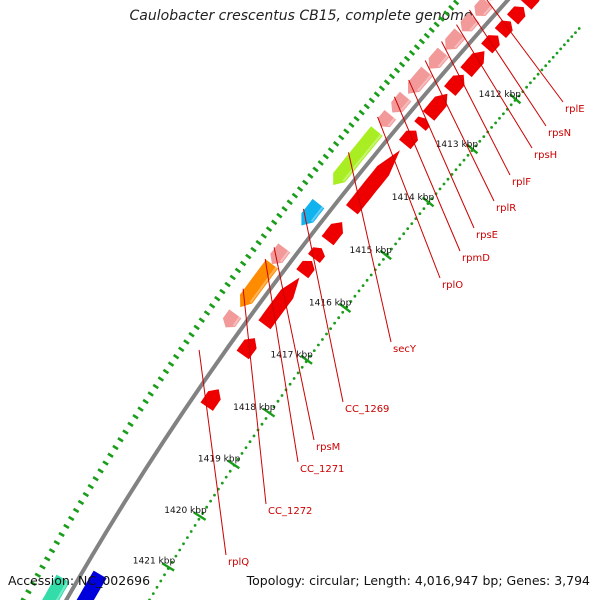  Describe the element at coordinates (79, 580) in the screenshot. I see `accession-text: Accession: NC_002696` at that location.